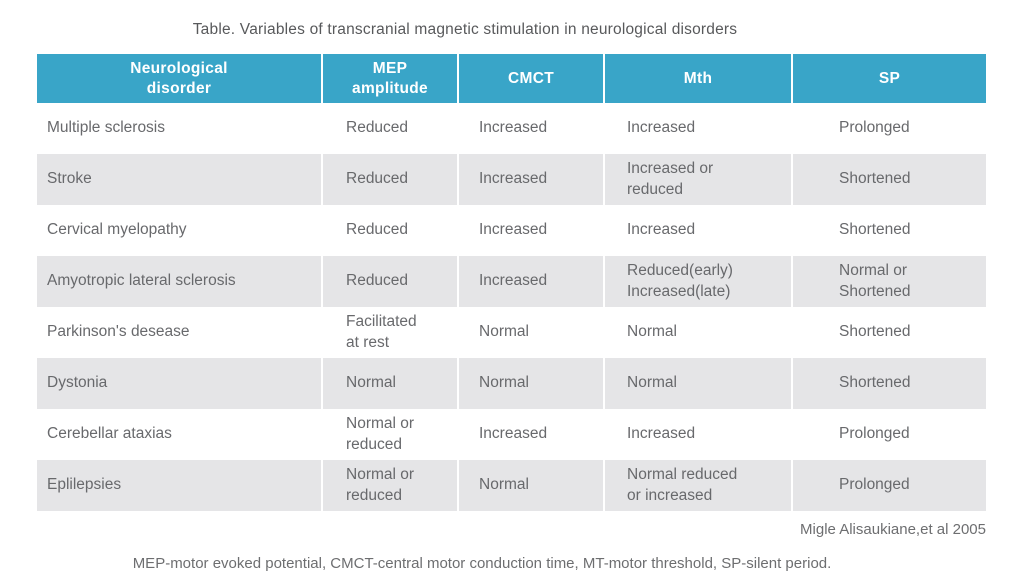  I want to click on cell-mth: Increased or reduced, so click(697, 179).